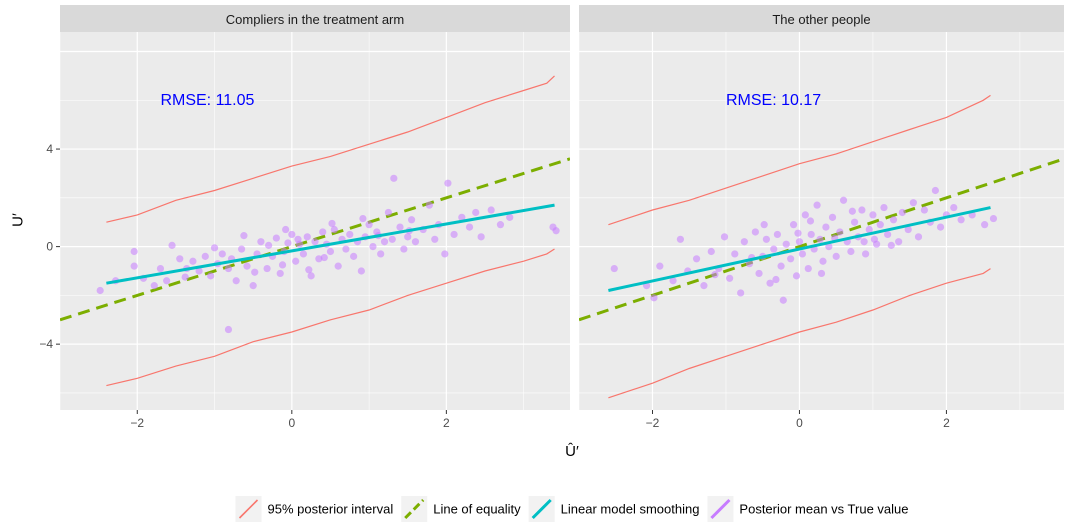 The height and width of the screenshot is (527, 1075). Describe the element at coordinates (798, 420) in the screenshot. I see `x-axis-ticks: −2 0 2` at that location.